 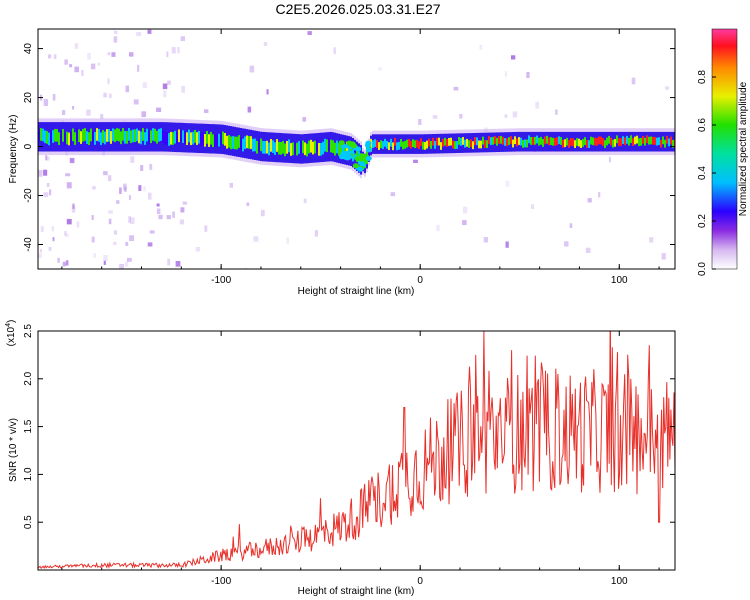 What do you see at coordinates (28, 426) in the screenshot?
I see `y-tick-label: 1.5` at bounding box center [28, 426].